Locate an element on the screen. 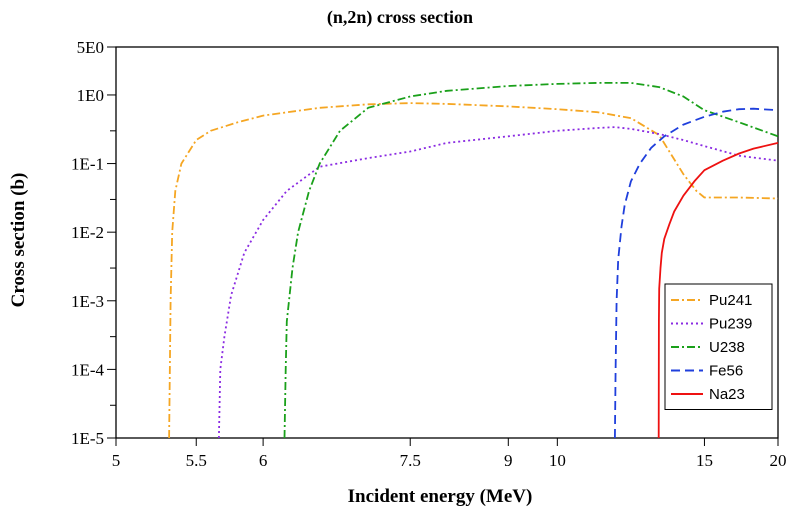 Image resolution: width=790 pixels, height=513 pixels. x-tick-label: 7.5 is located at coordinates (410, 460).